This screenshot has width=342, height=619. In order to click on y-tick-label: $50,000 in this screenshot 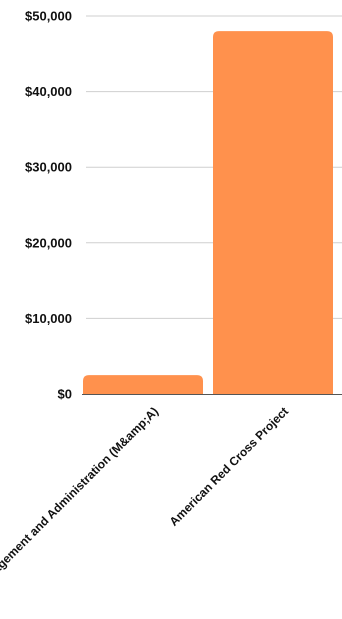, I will do `click(48, 16)`.